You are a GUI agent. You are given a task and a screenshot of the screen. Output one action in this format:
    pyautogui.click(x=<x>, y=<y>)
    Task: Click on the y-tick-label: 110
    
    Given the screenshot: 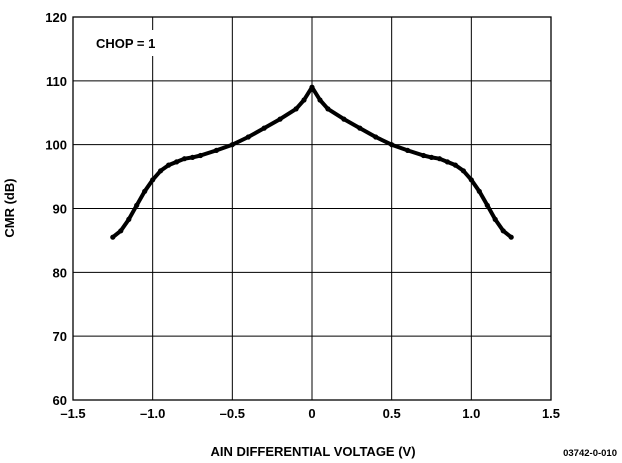 What is the action you would take?
    pyautogui.click(x=56, y=81)
    